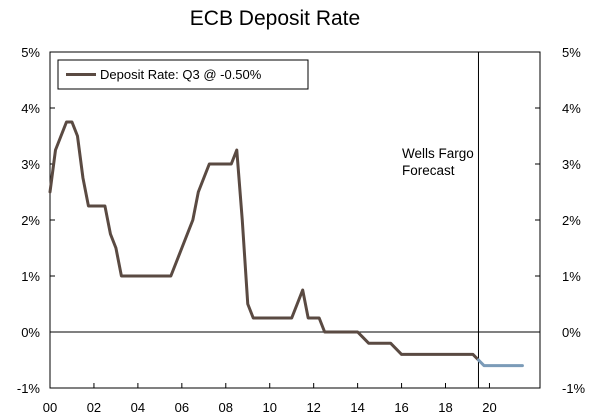 The image size is (600, 419). Describe the element at coordinates (489, 407) in the screenshot. I see `x-tick-label: 20` at that location.